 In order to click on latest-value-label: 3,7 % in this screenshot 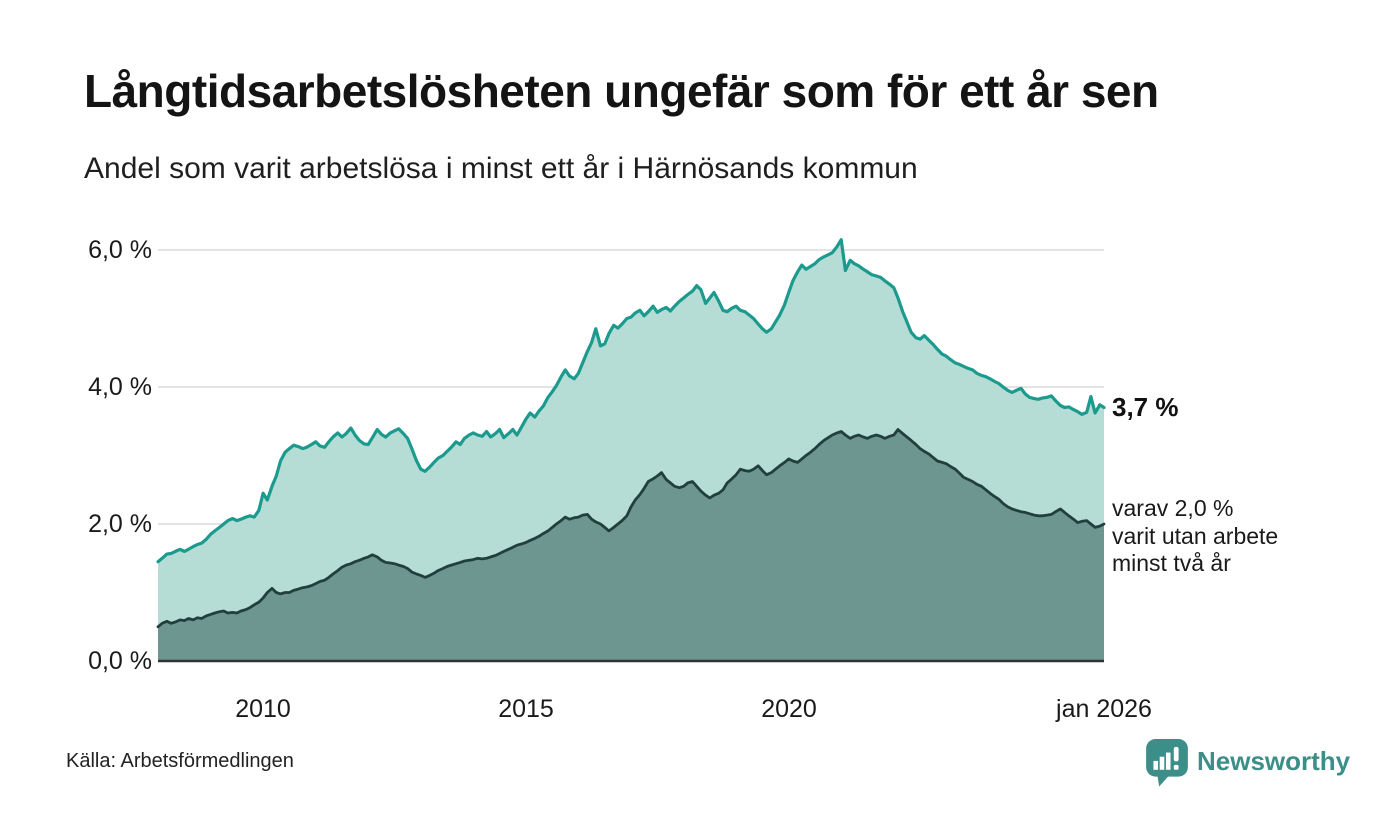, I will do `click(1145, 407)`.